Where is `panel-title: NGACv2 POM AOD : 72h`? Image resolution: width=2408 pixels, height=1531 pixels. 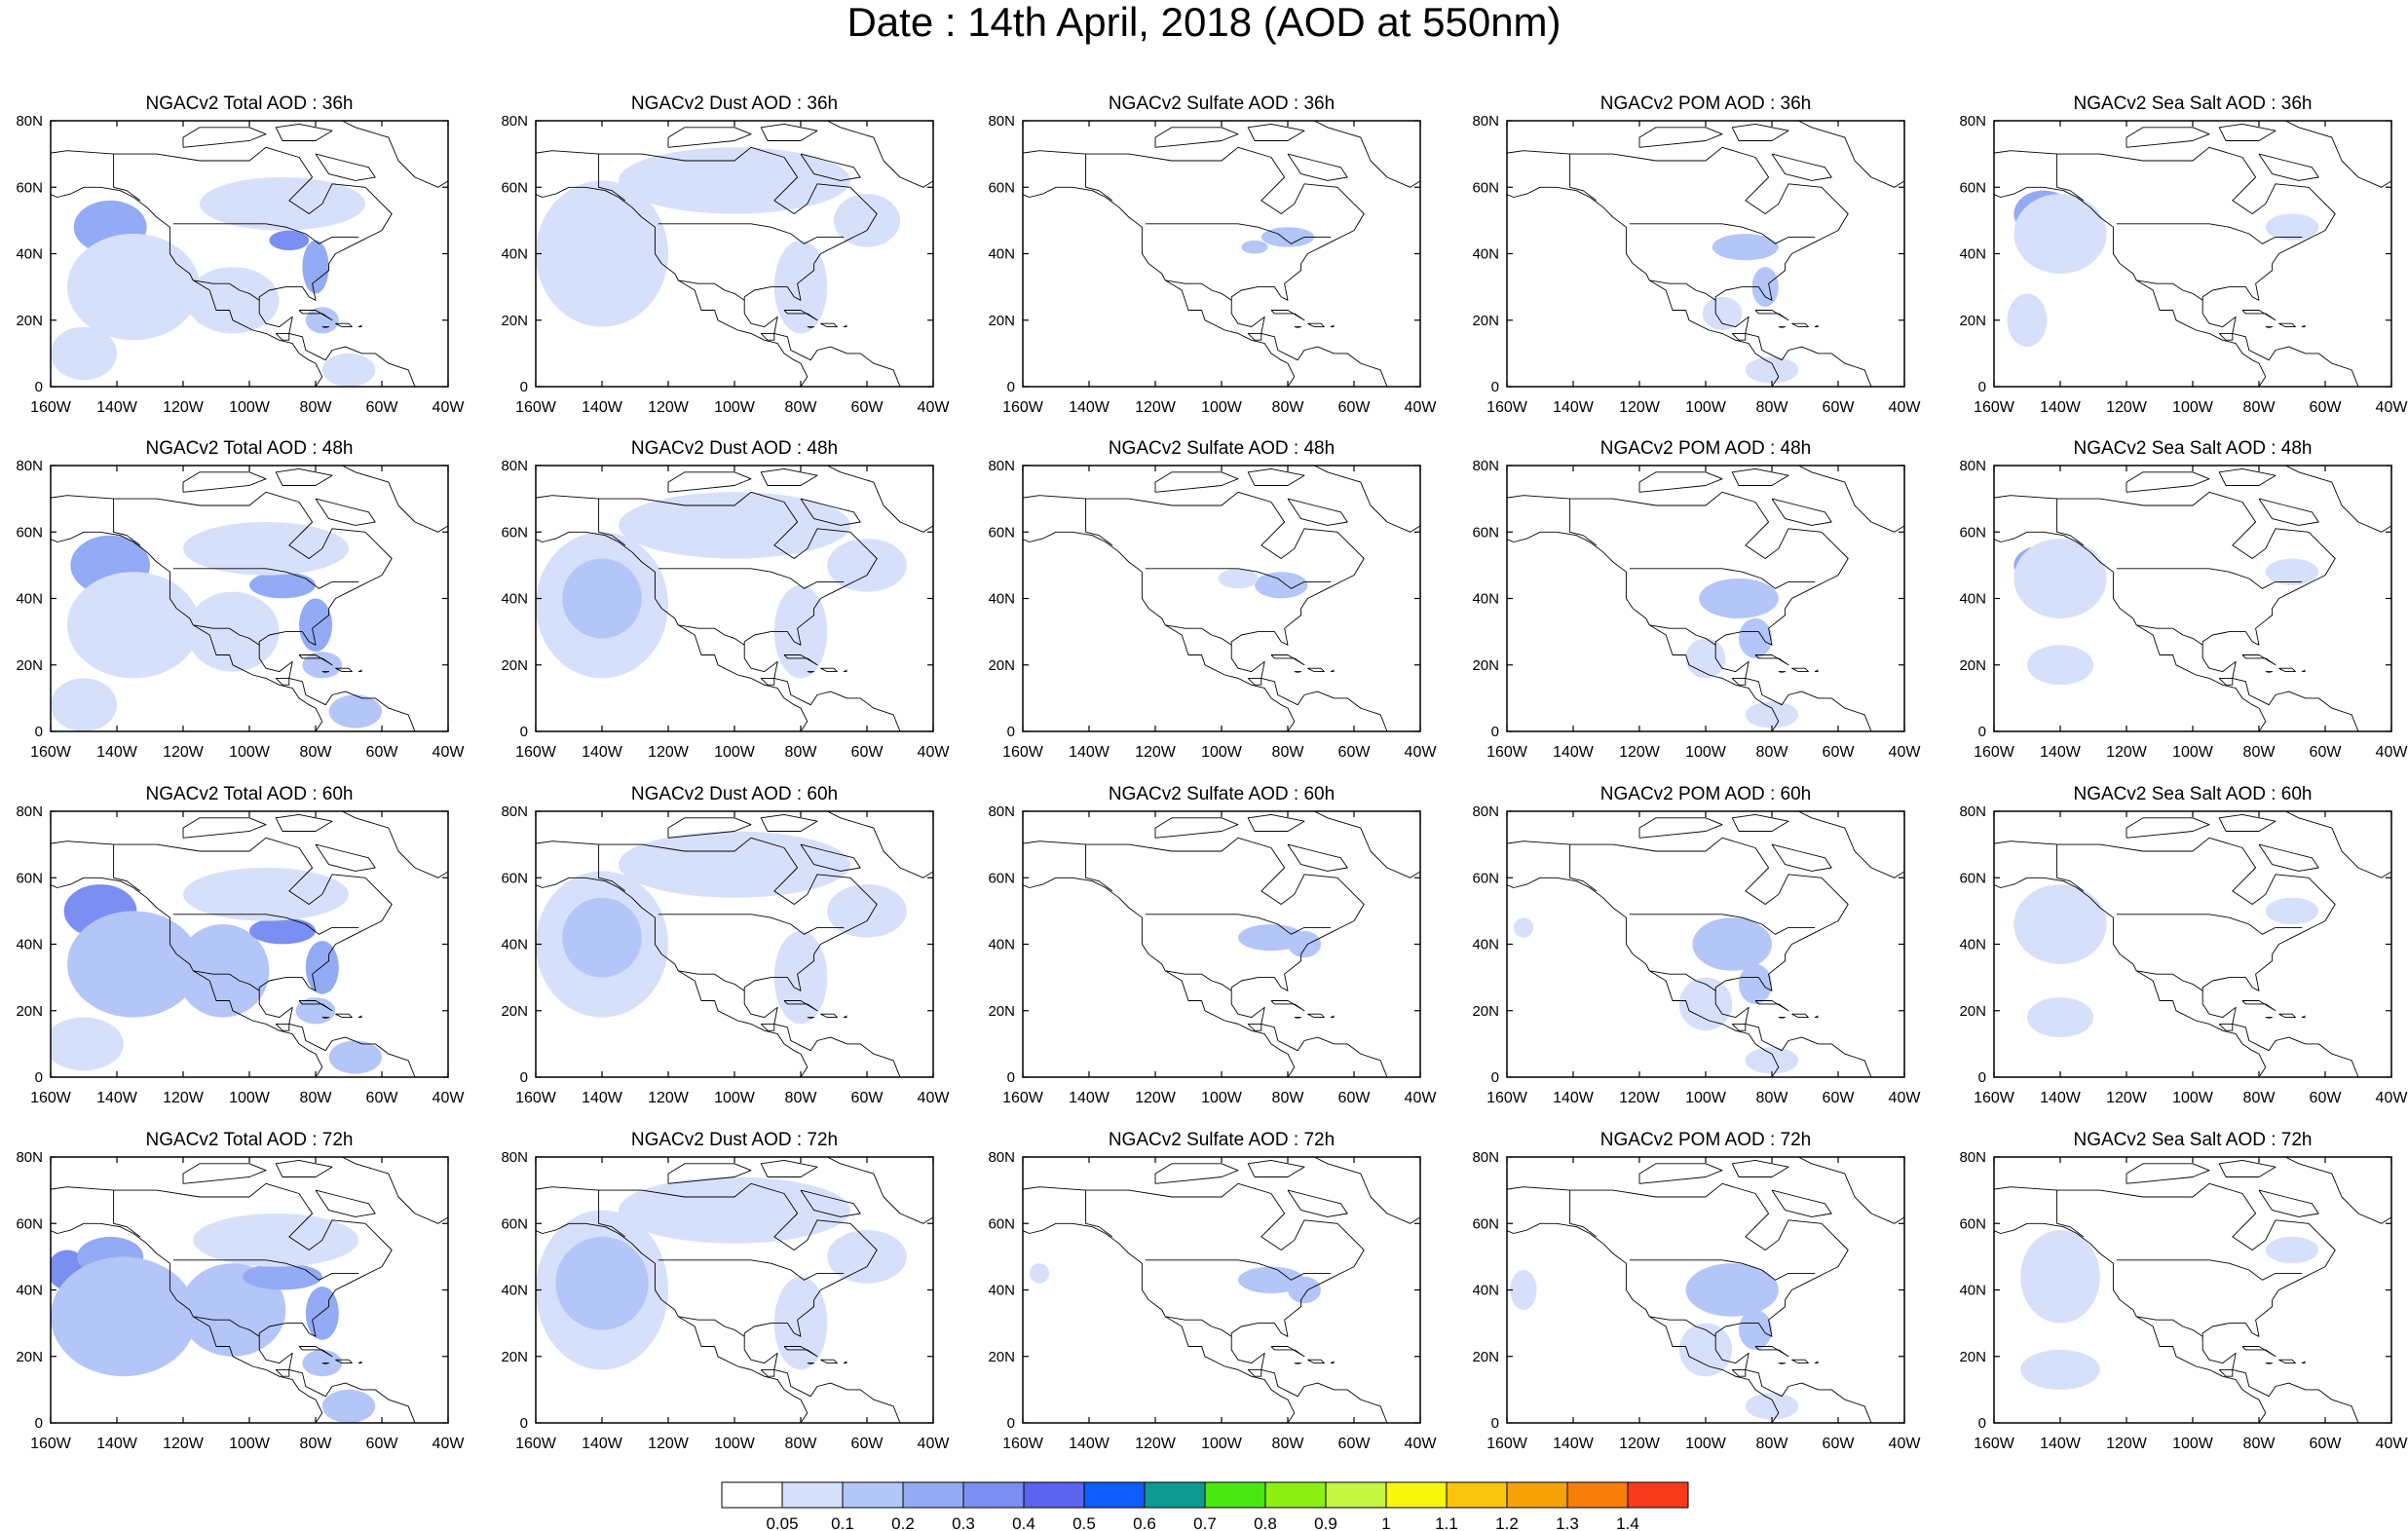
panel-title: NGACv2 POM AOD : 72h is located at coordinates (1705, 1140).